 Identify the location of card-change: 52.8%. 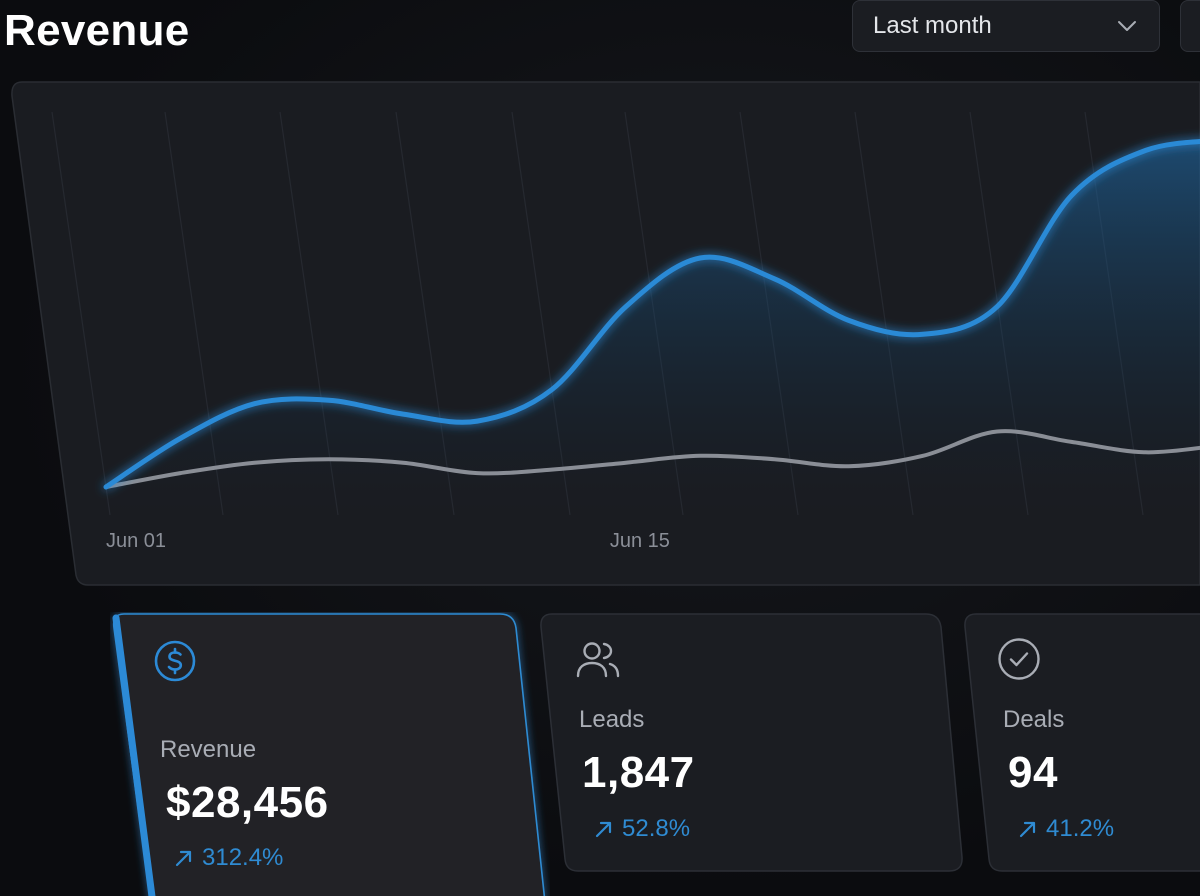
(642, 829).